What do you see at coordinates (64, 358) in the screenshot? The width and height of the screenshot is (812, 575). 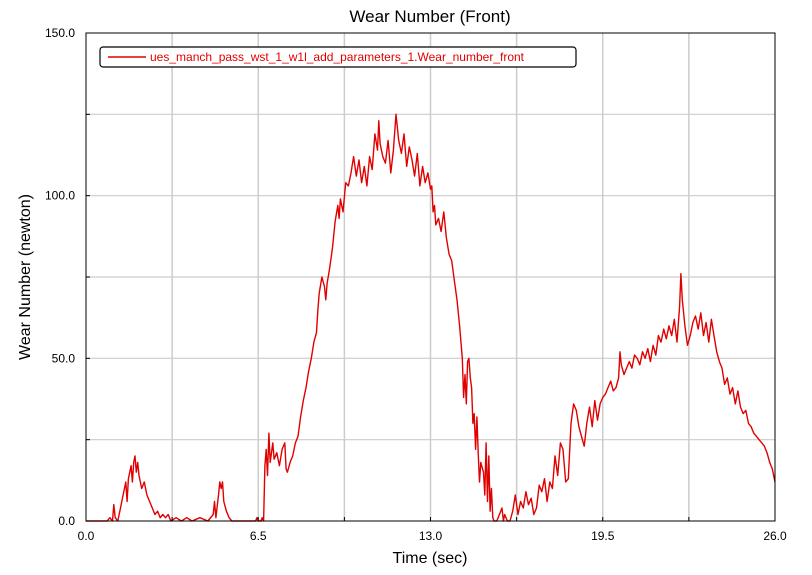 I see `y-tick-label: 50.0` at bounding box center [64, 358].